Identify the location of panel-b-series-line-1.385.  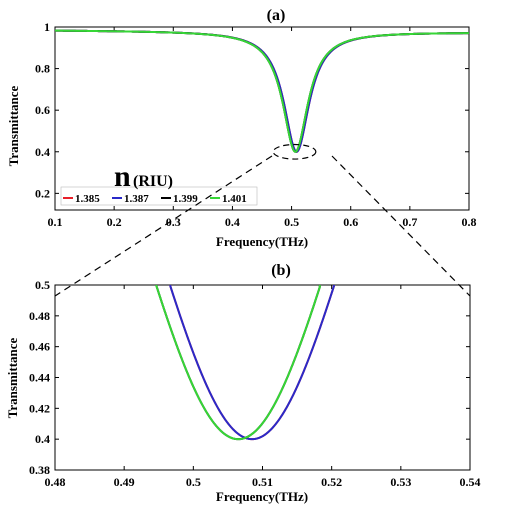
(252, 363).